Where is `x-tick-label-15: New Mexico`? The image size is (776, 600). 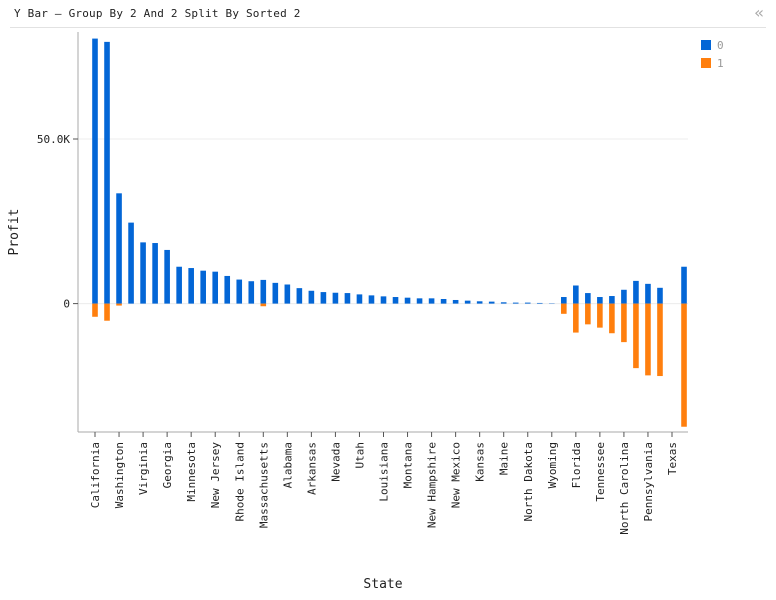
x-tick-label-15: New Mexico is located at coordinates (456, 475).